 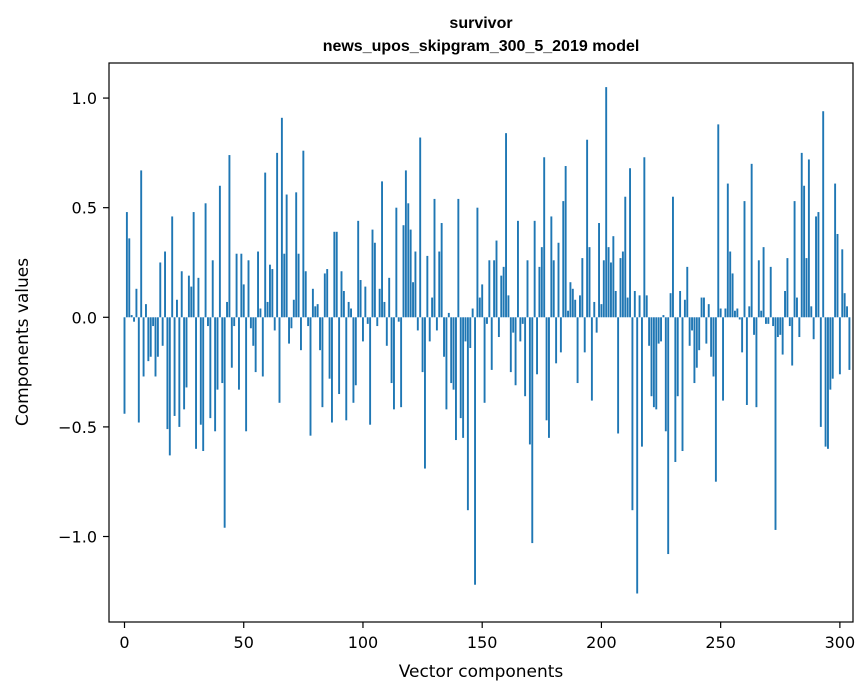 I want to click on chart-title: survivor, so click(x=480, y=23).